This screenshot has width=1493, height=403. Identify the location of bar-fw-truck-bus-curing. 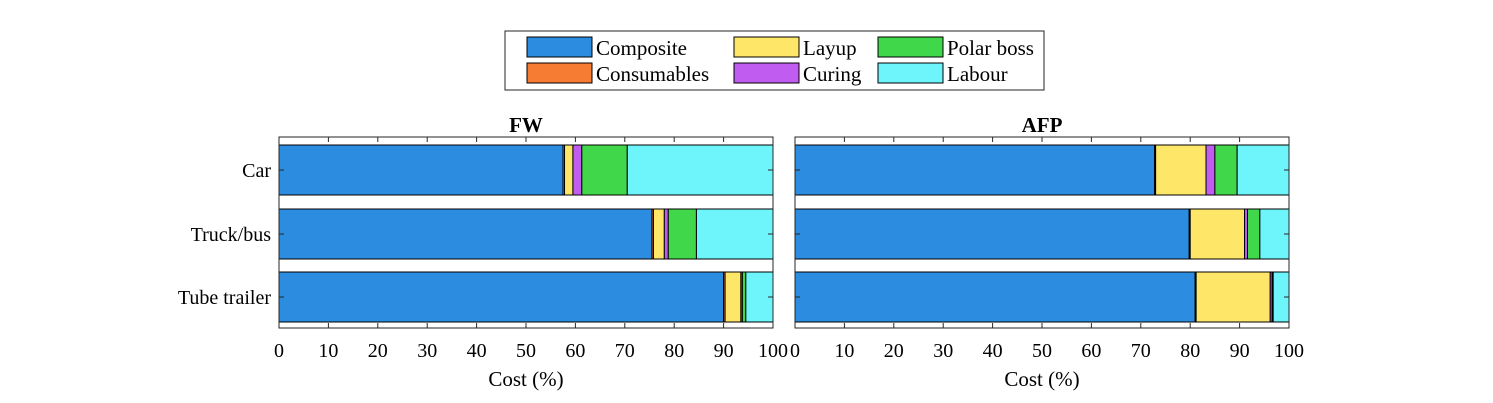
(666, 234).